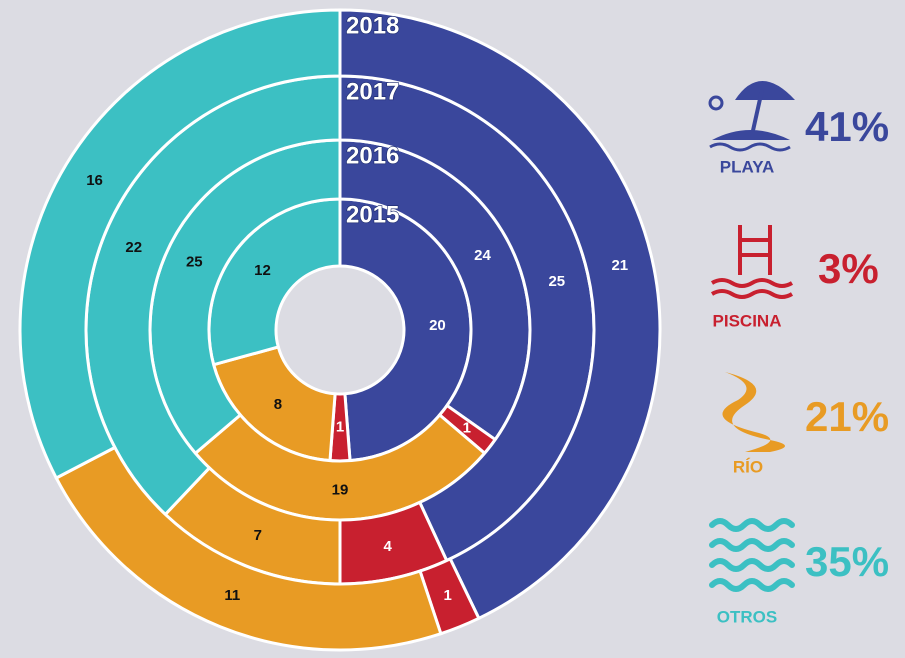  What do you see at coordinates (848, 268) in the screenshot?
I see `legend-percent: 3%` at bounding box center [848, 268].